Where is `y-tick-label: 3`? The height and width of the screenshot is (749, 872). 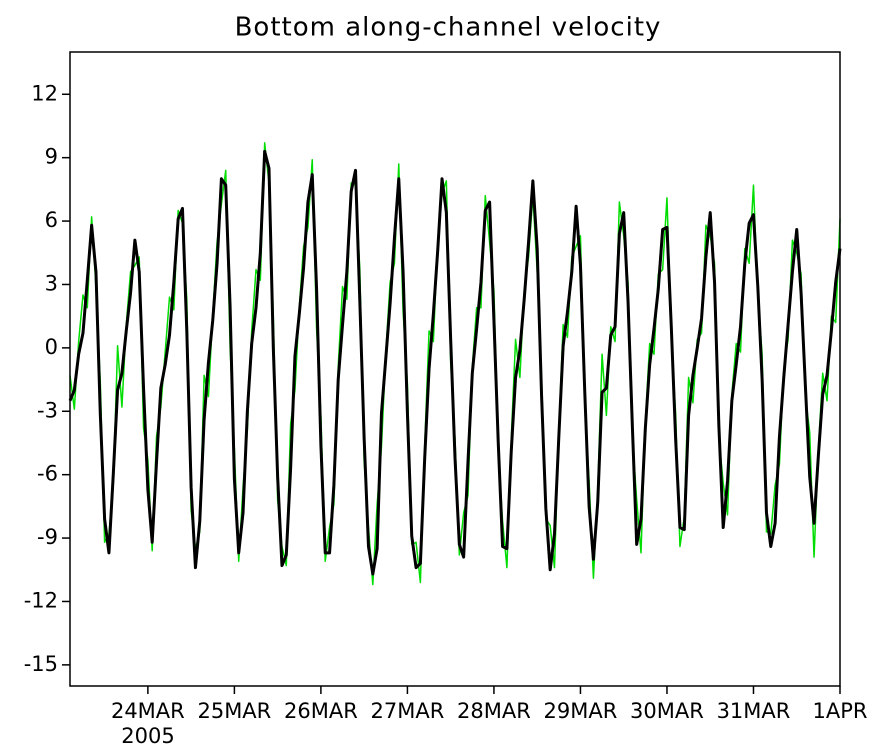 y-tick-label: 3 is located at coordinates (51, 283).